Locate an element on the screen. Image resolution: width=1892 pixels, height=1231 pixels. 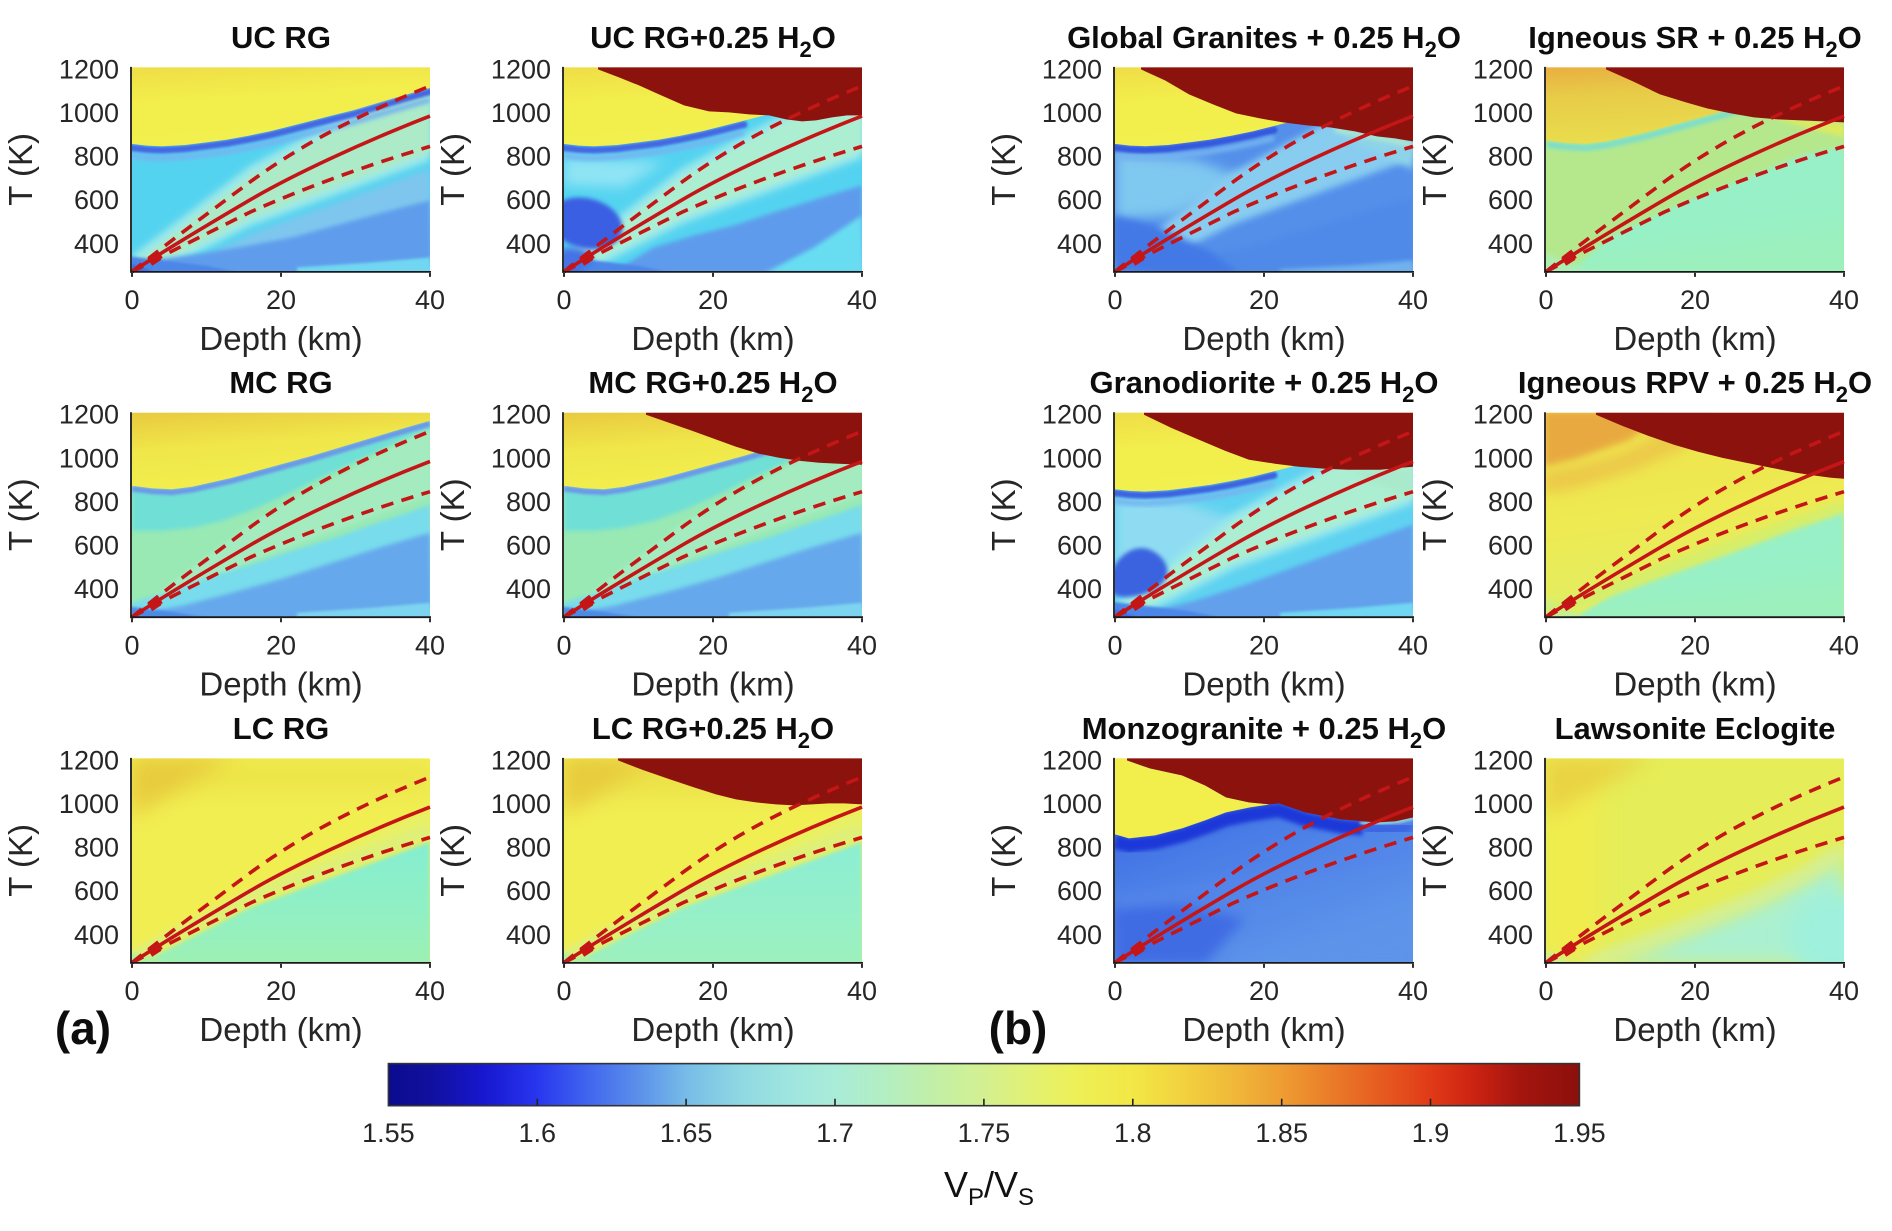
svg-text: Monzogranite + 0.25 H2O is located at coordinates (1264, 732).